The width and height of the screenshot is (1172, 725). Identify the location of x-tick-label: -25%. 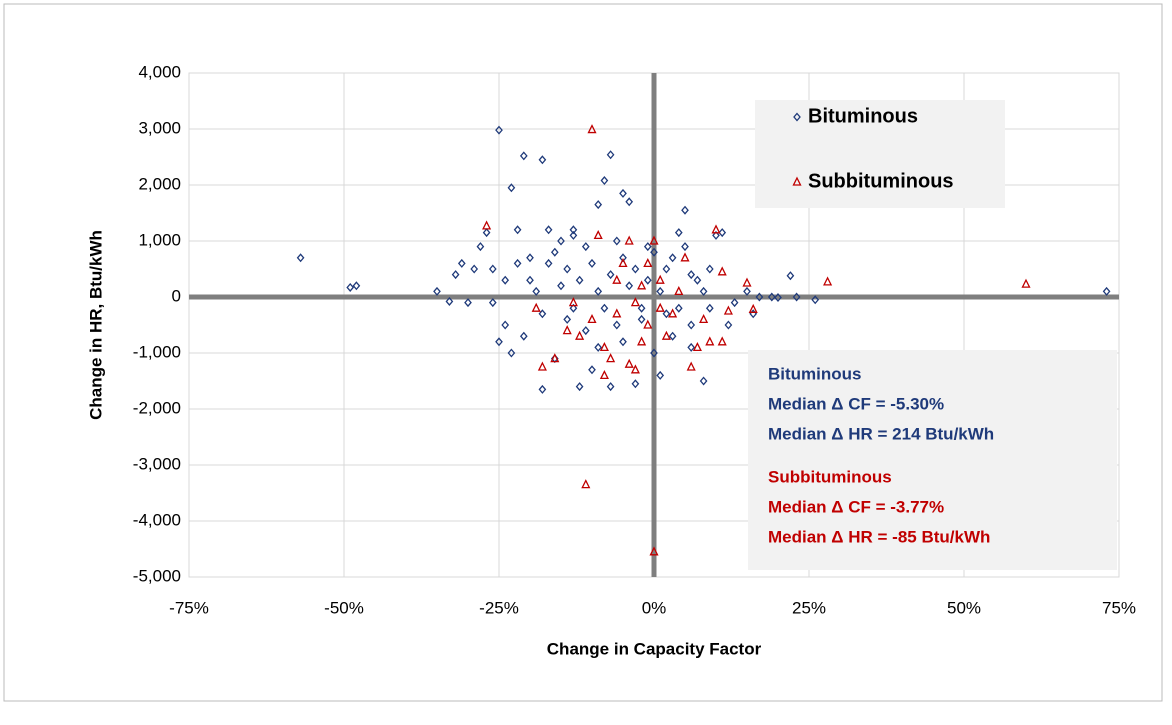
(499, 607).